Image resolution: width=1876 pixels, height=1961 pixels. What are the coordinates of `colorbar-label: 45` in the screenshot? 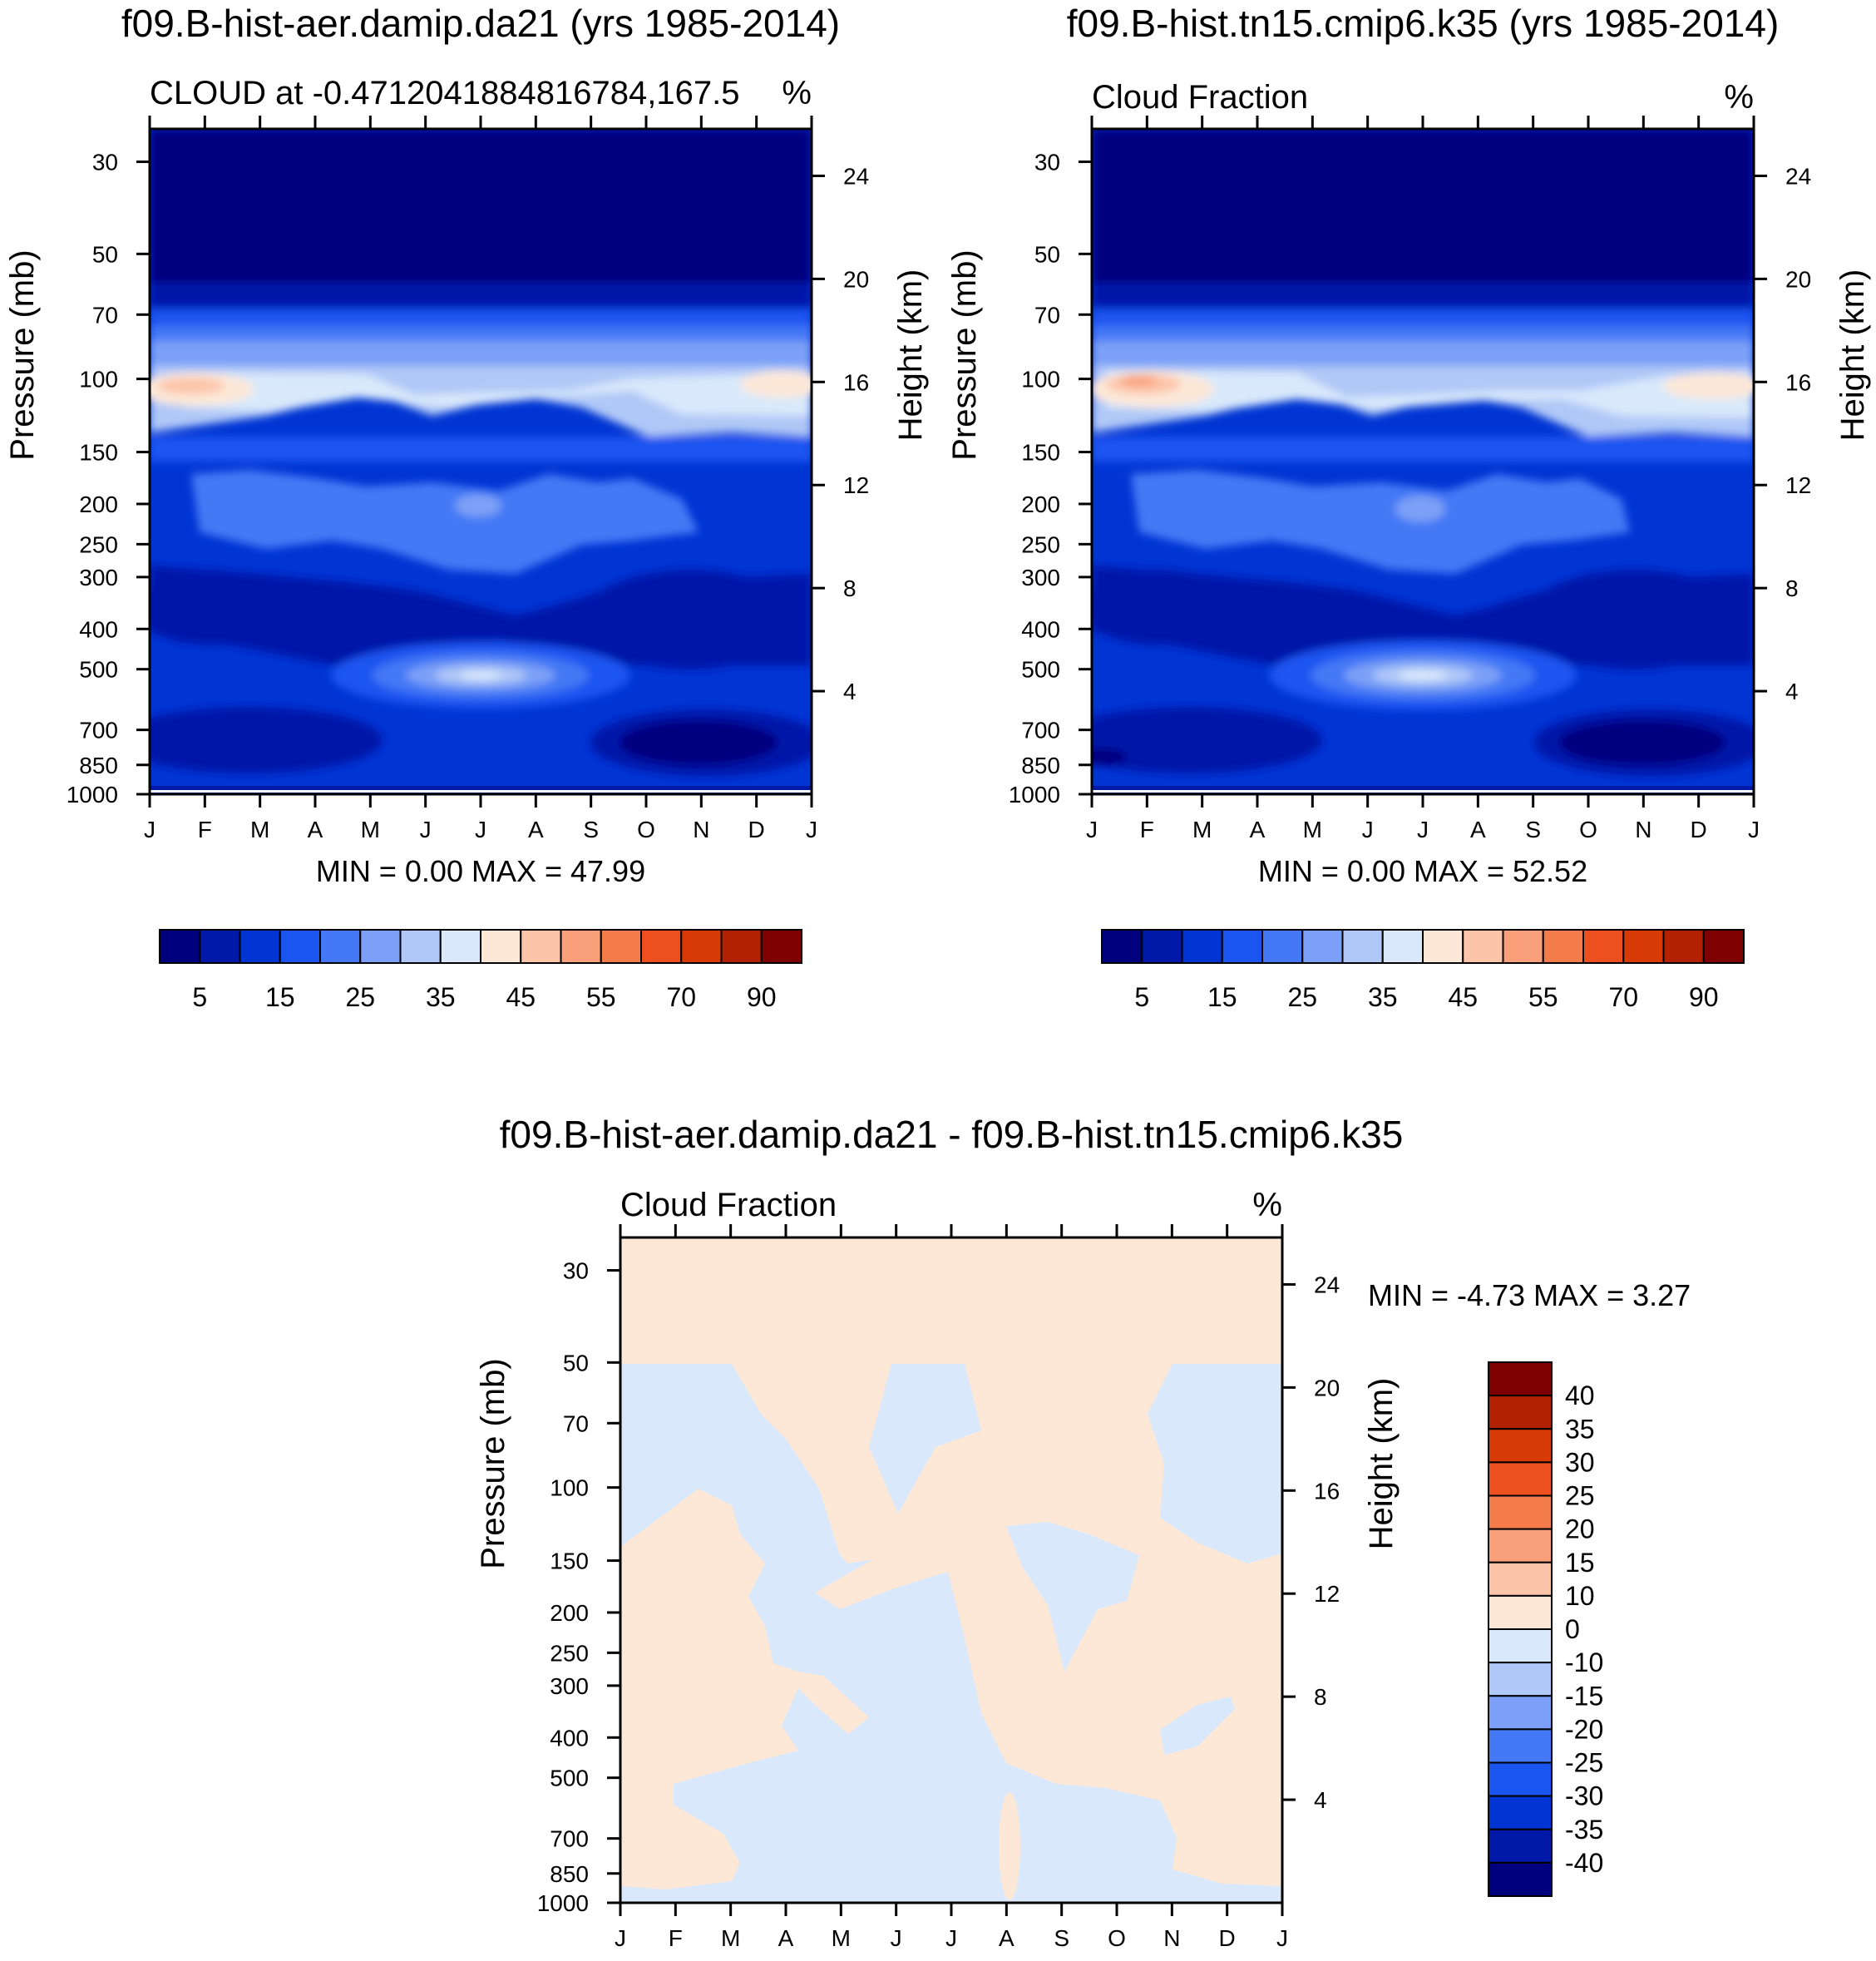 It's located at (1463, 997).